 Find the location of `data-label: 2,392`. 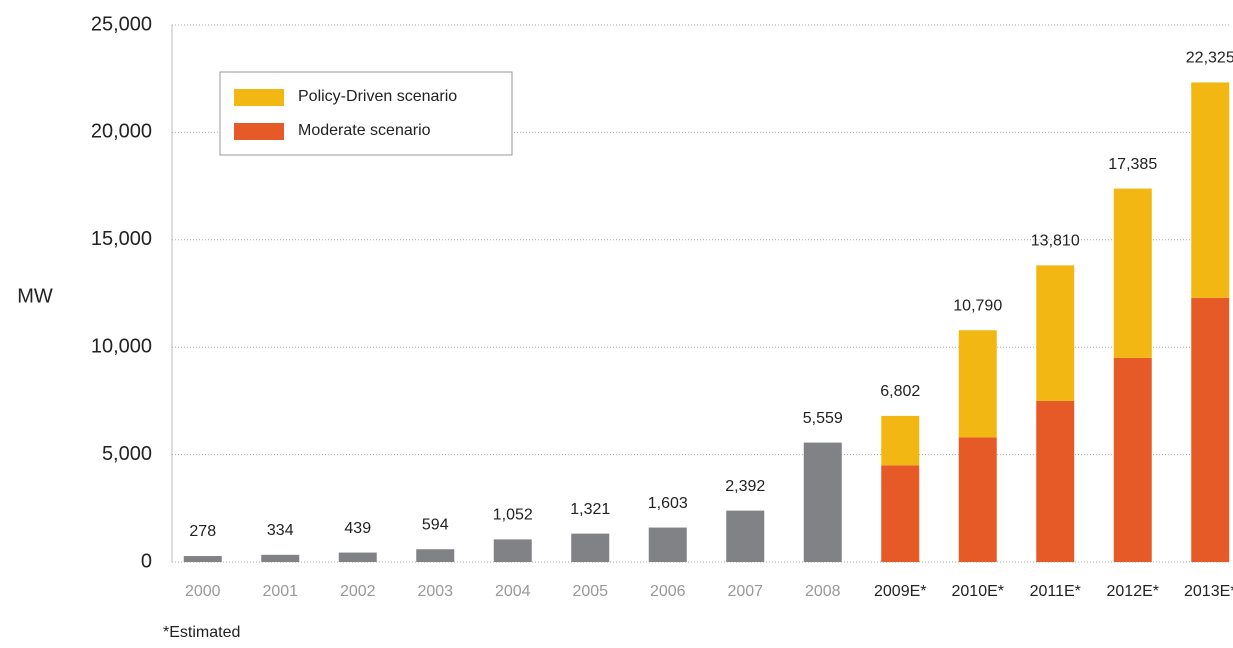

data-label: 2,392 is located at coordinates (745, 486).